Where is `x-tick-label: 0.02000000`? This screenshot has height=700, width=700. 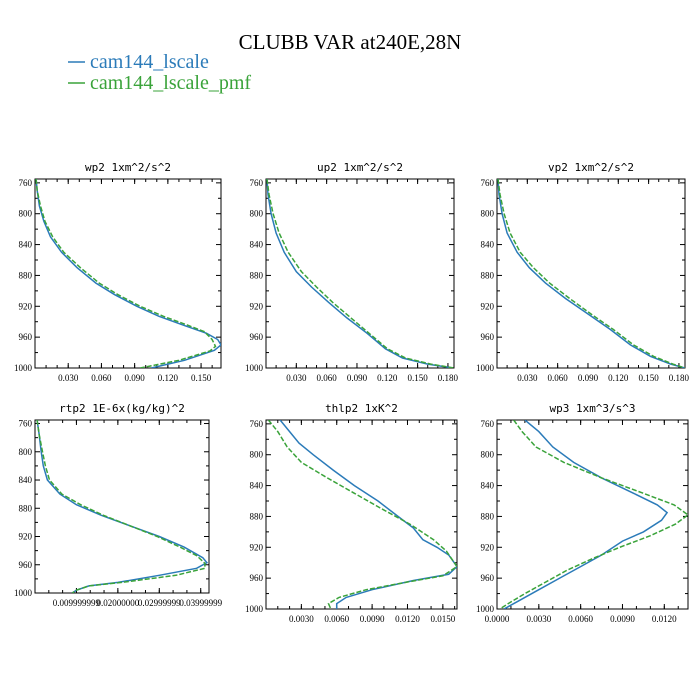 x-tick-label: 0.02000000 is located at coordinates (117, 603).